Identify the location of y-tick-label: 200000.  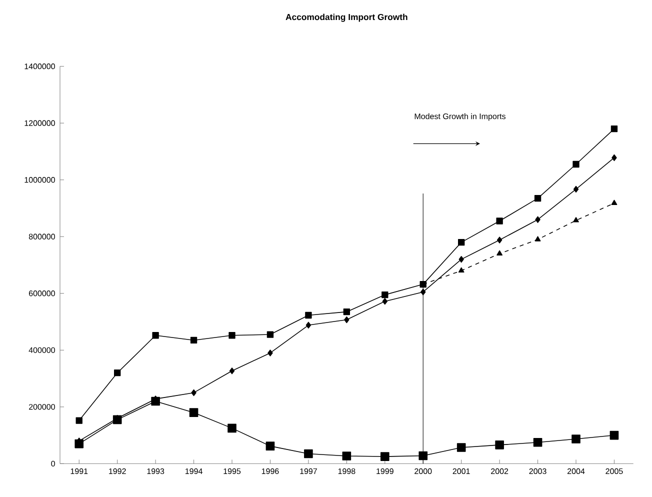
(41, 407).